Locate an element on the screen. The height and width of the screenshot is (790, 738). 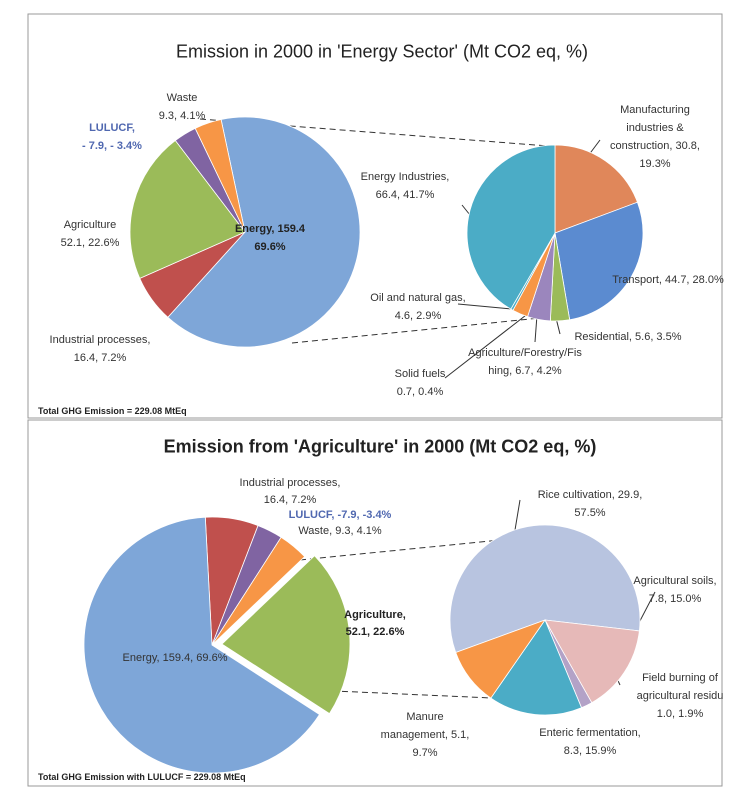
slice-label: LULUCF, -7.9, -3.4% is located at coordinates (340, 515).